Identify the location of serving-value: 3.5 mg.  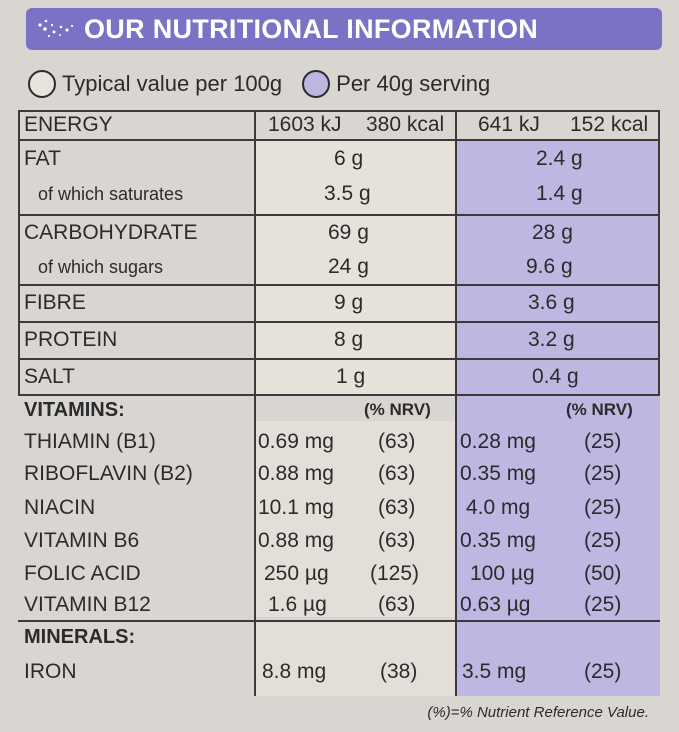
(494, 671).